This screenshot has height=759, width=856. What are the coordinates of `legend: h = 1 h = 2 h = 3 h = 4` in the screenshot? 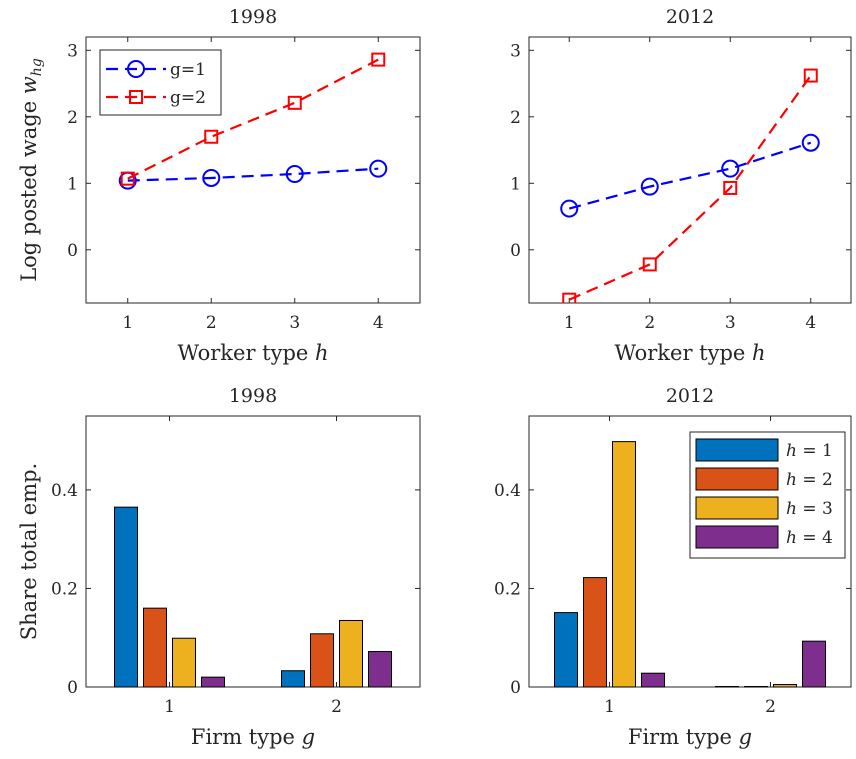 It's located at (767, 495).